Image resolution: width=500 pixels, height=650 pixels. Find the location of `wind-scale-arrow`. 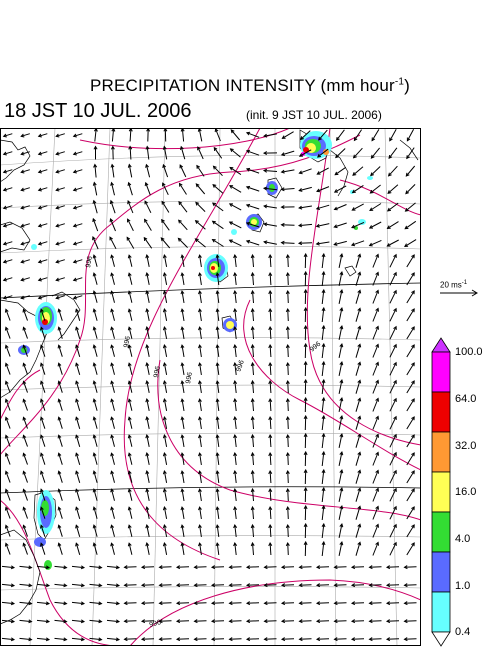

wind-scale-arrow is located at coordinates (459, 293).